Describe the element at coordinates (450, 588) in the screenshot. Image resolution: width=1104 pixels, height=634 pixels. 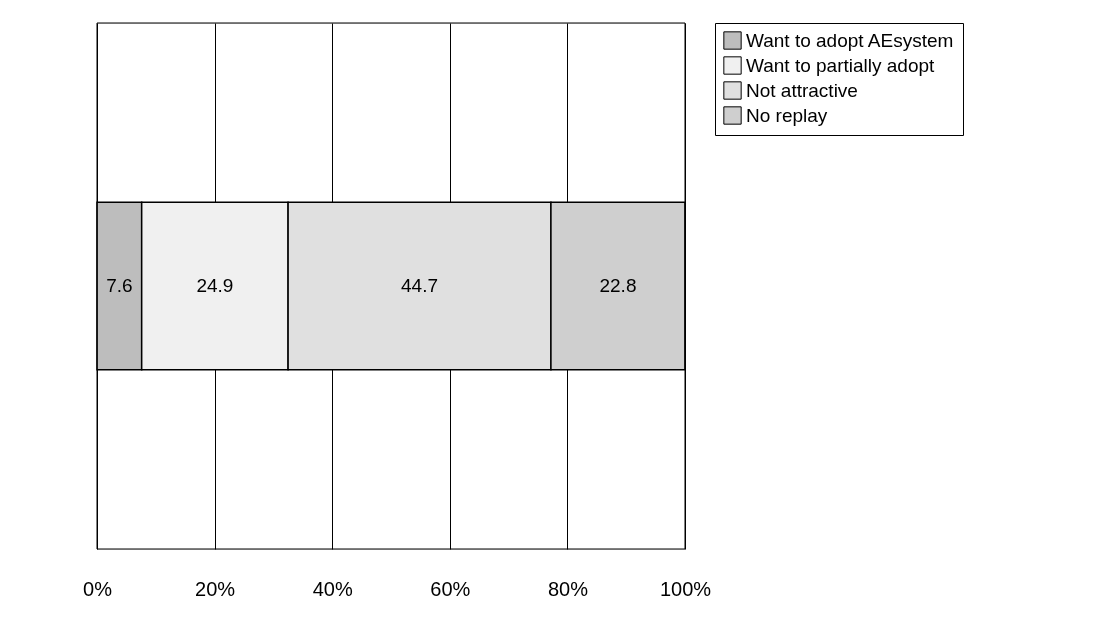
I see `x-tick-label: 60%` at that location.